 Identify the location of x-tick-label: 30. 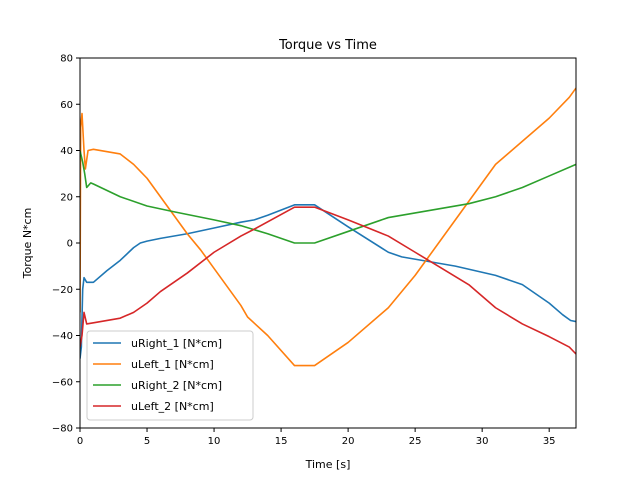
(482, 441).